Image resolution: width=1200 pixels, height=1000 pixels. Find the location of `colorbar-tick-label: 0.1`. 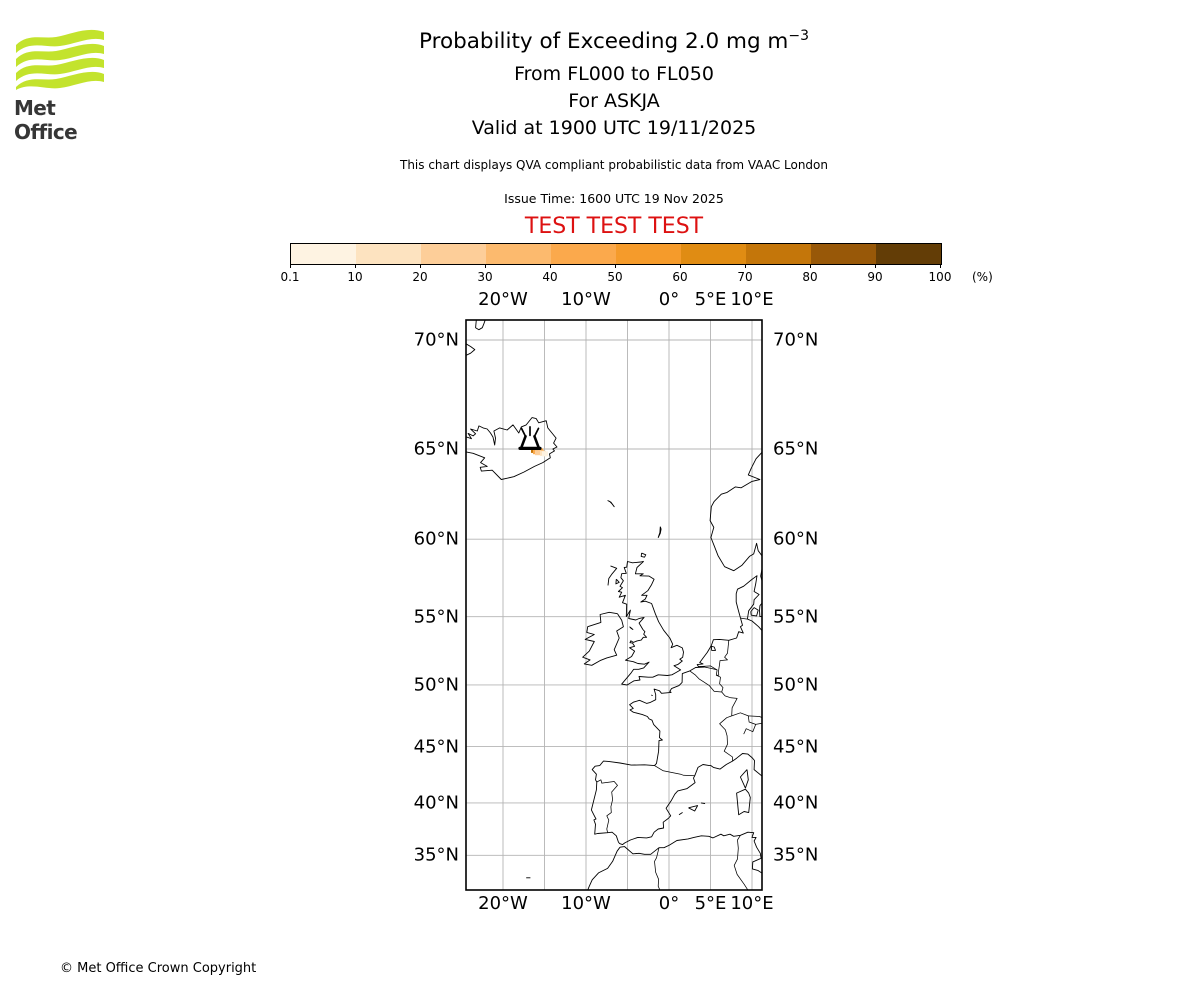

colorbar-tick-label: 0.1 is located at coordinates (290, 277).